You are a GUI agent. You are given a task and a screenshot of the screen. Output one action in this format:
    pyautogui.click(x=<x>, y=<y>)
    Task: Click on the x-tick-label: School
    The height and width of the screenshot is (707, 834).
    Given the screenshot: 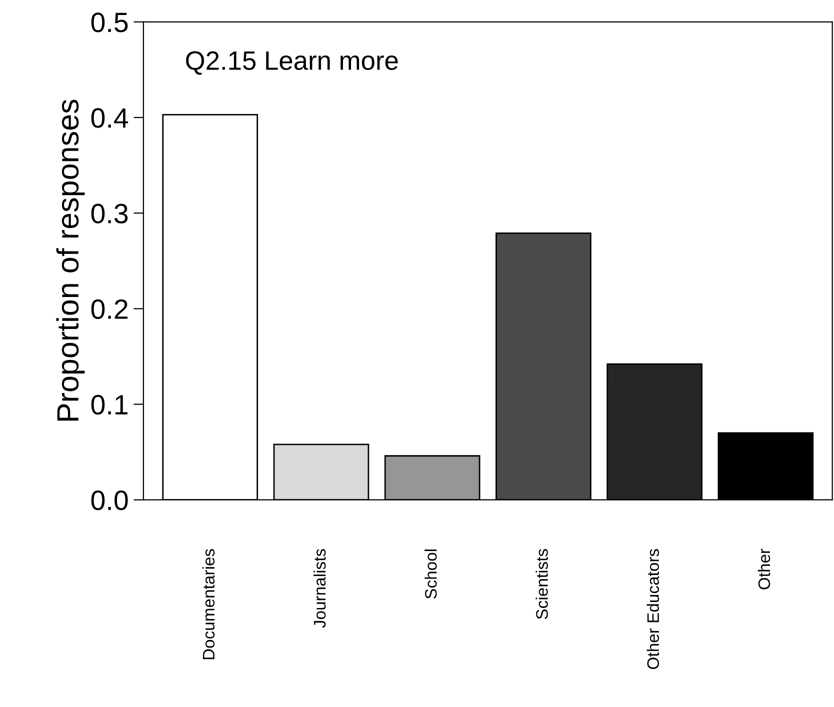 What is the action you would take?
    pyautogui.click(x=430, y=574)
    